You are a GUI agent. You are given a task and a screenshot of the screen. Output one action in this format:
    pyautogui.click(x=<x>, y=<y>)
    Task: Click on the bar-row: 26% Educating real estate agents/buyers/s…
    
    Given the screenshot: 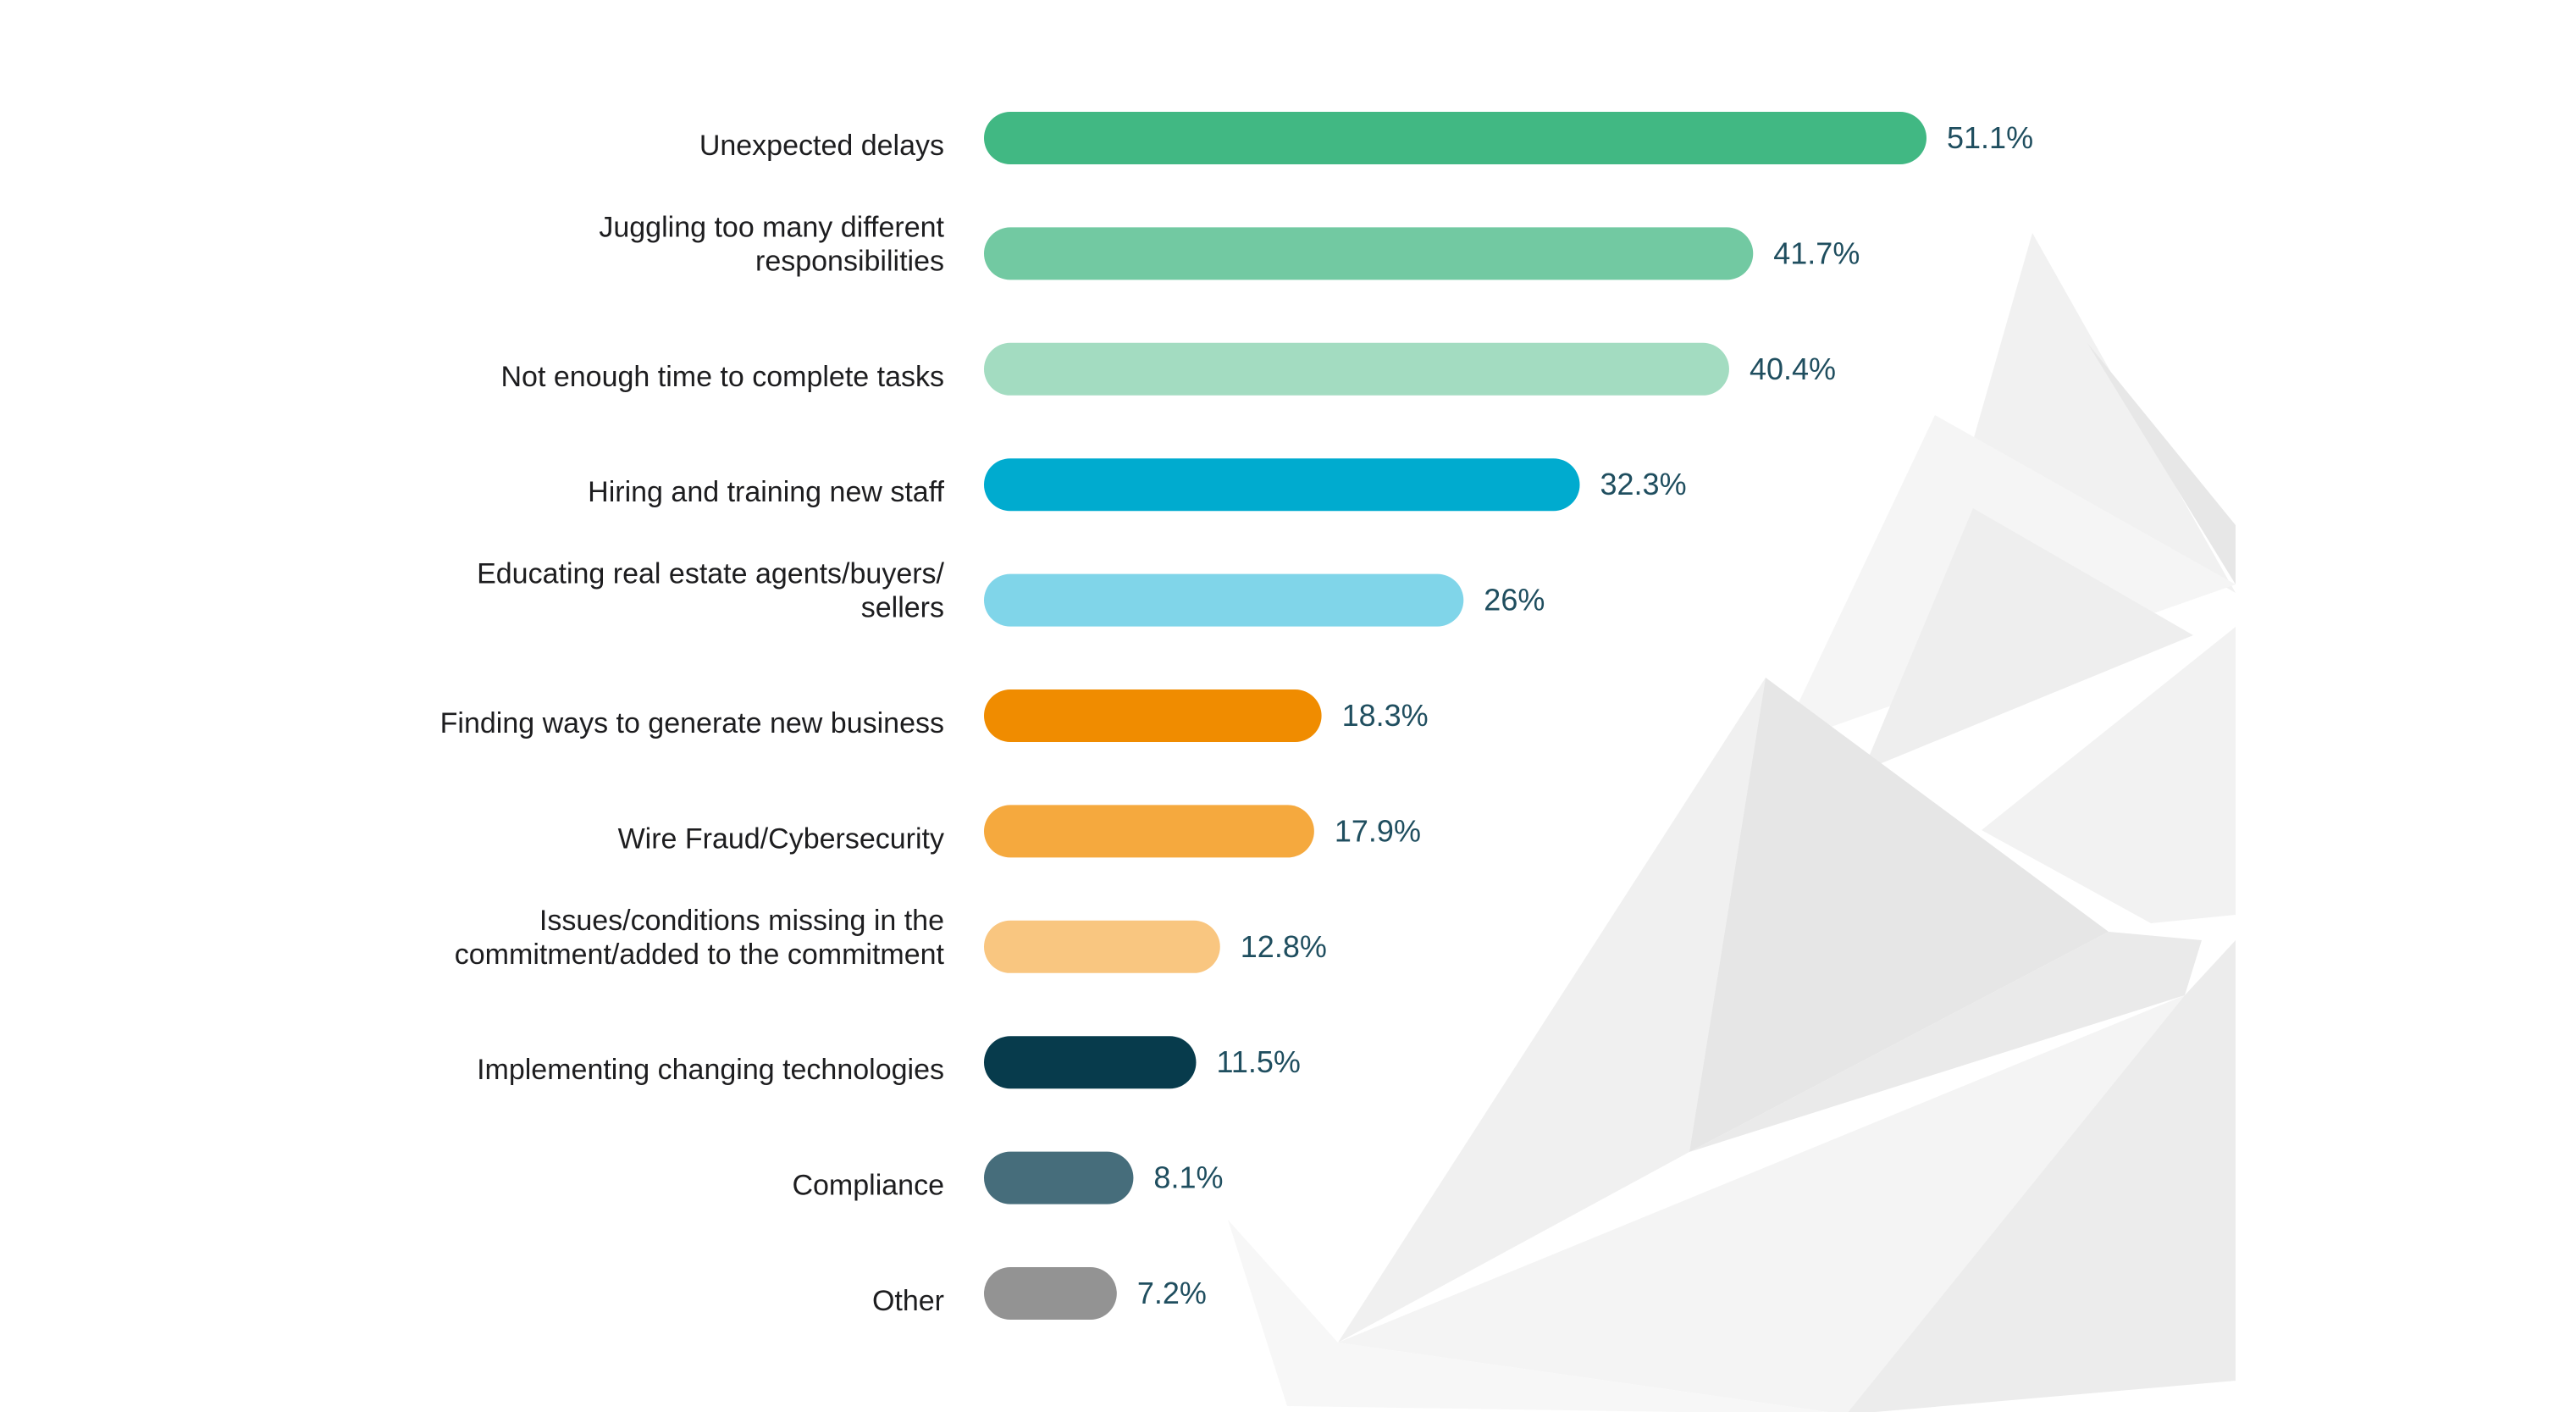 What is the action you would take?
    pyautogui.click(x=1011, y=592)
    